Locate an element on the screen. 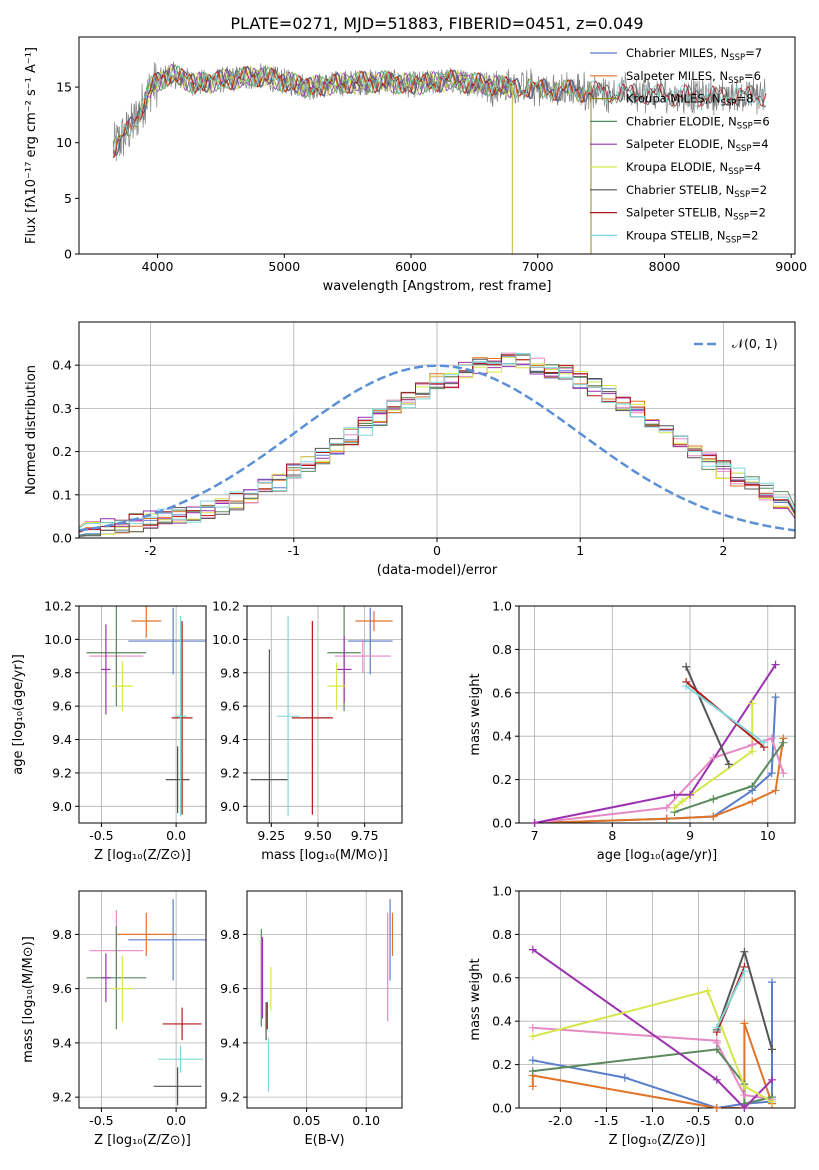 This screenshot has width=819, height=1170. y-tick-label: 10 is located at coordinates (64, 142).